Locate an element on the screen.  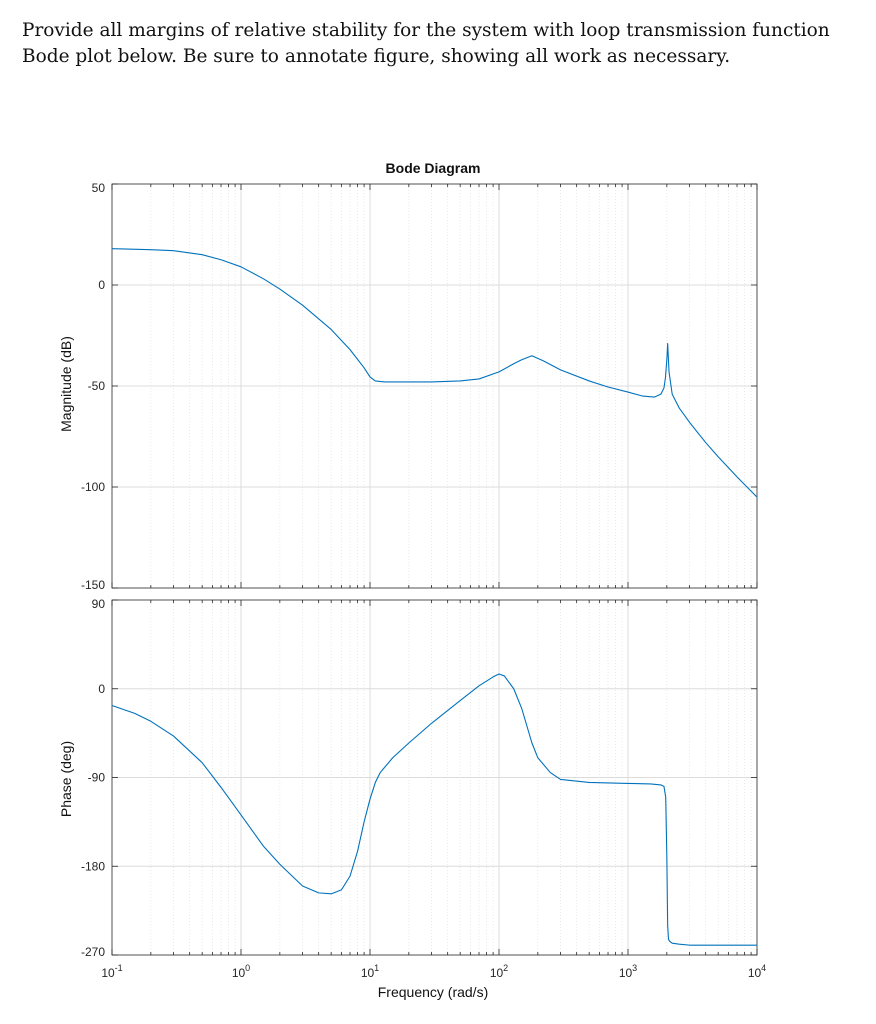
phase-y-tick-label: -90 is located at coordinates (97, 778).